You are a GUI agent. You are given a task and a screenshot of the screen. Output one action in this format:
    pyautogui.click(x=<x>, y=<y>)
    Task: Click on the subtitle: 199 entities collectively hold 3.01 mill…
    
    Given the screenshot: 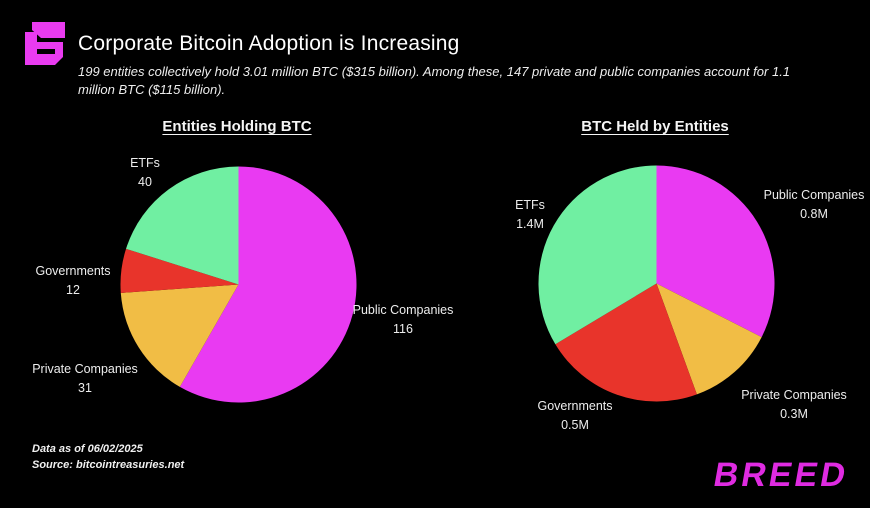 What is the action you would take?
    pyautogui.click(x=434, y=81)
    